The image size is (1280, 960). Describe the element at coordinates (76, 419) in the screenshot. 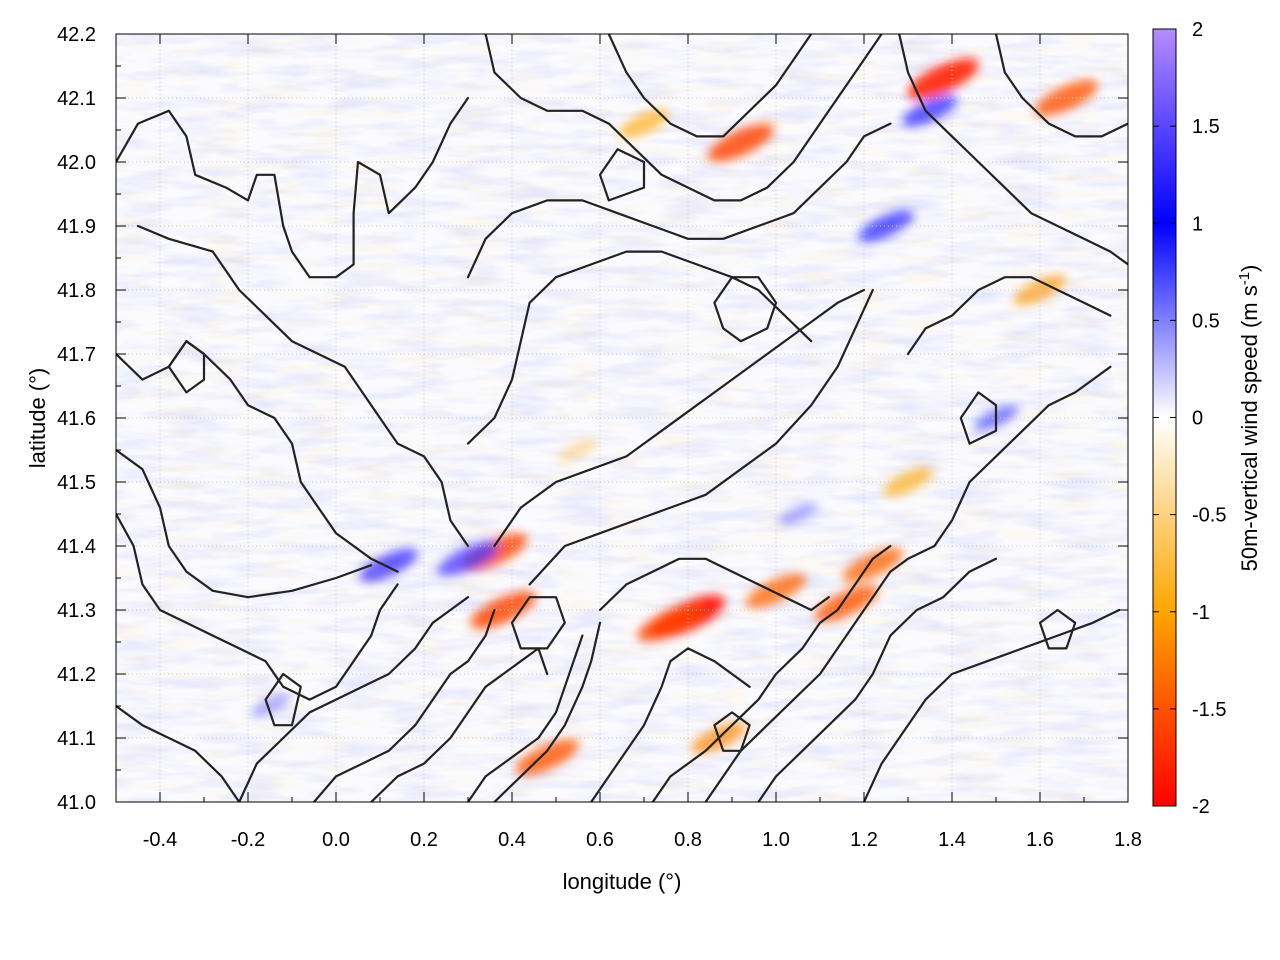

I see `y-tick-label: 41.6` at that location.